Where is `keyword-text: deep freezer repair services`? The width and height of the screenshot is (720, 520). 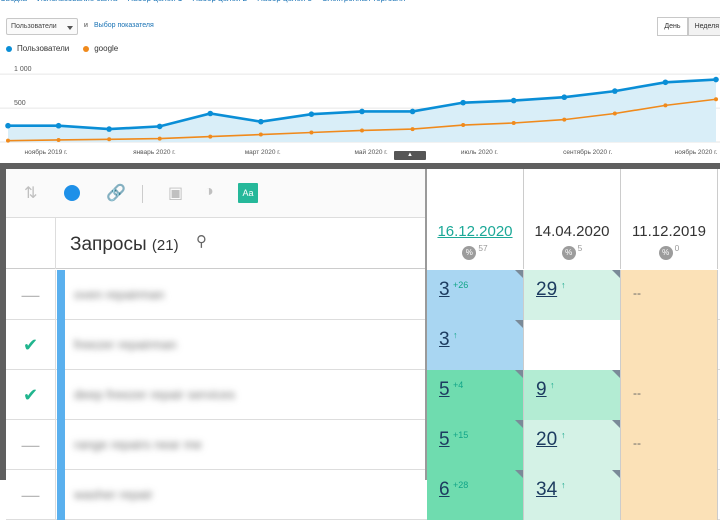 keyword-text: deep freezer repair services is located at coordinates (155, 394).